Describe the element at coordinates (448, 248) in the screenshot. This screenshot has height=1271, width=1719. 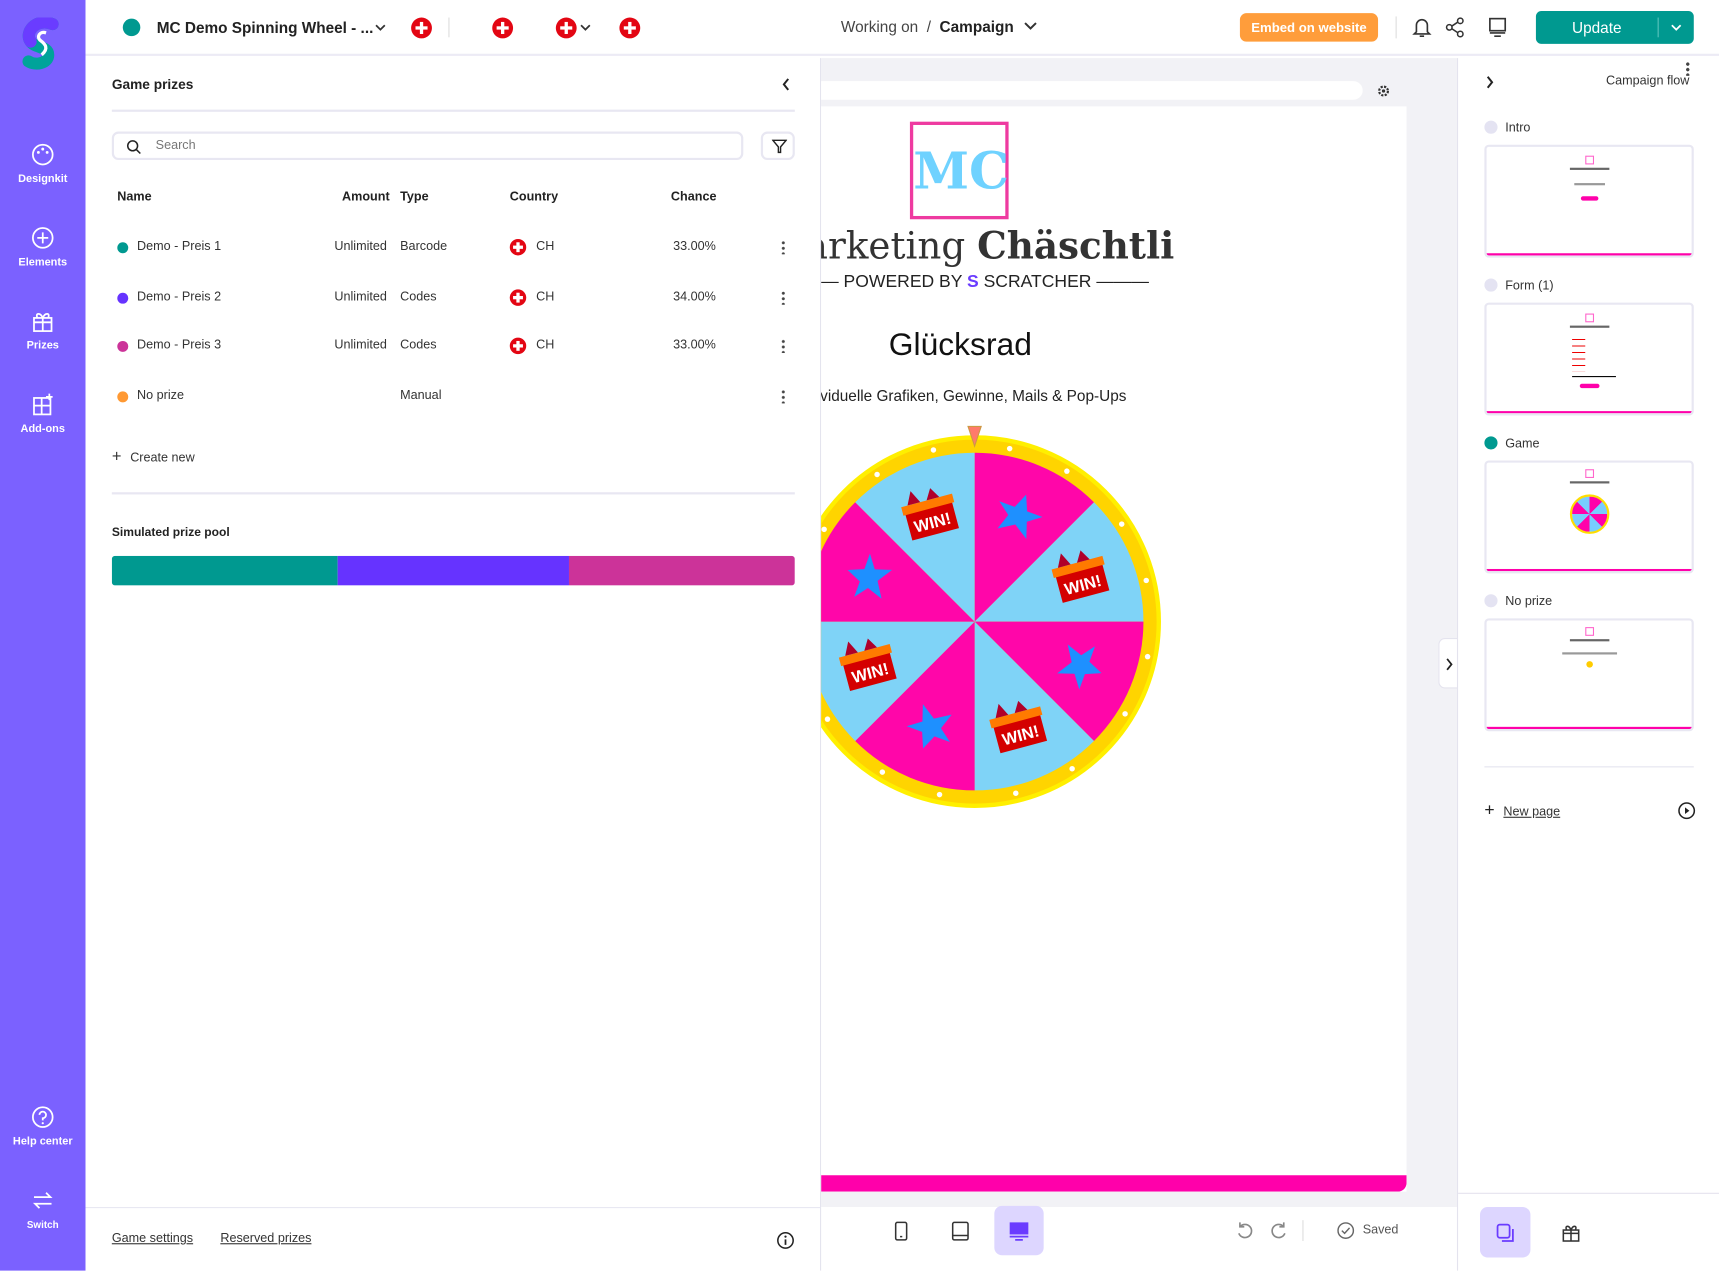
I see `table-row: Demo - Preis 1 Unlimited Barcode CH 33.00%` at that location.